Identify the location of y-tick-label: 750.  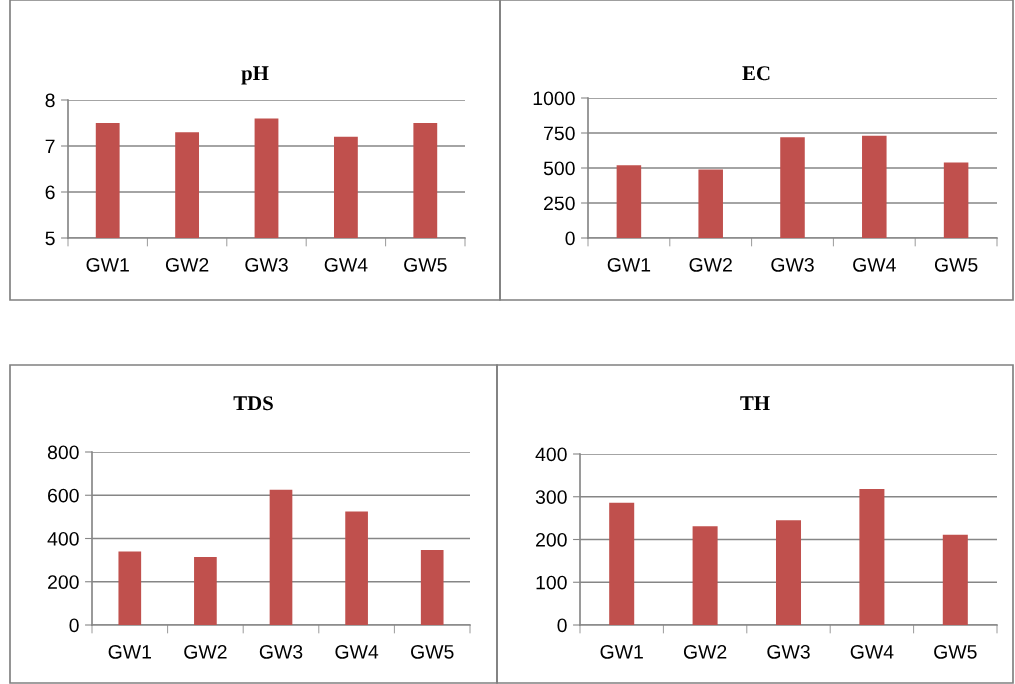
(559, 133).